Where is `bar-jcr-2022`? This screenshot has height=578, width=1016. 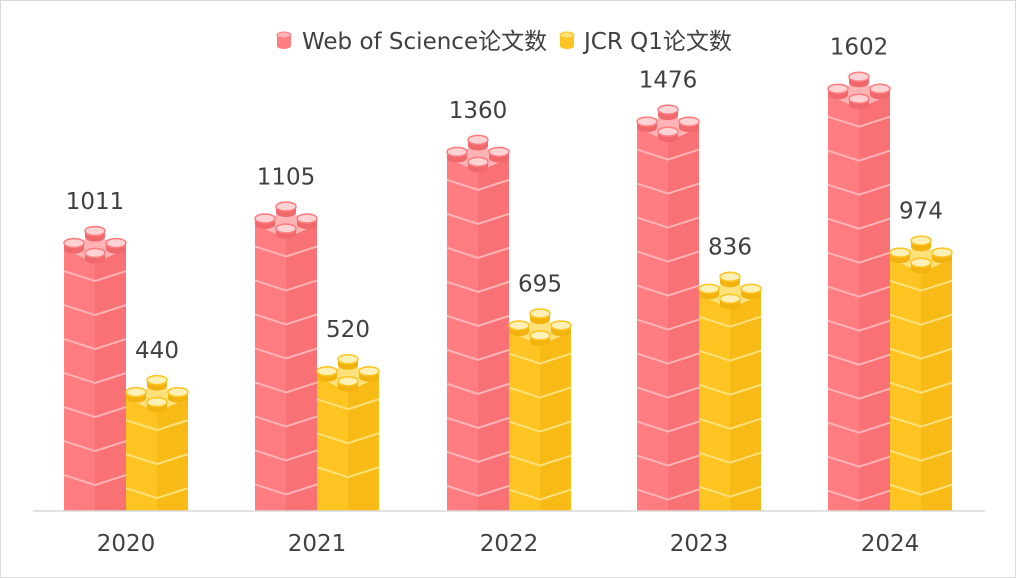 bar-jcr-2022 is located at coordinates (540, 409).